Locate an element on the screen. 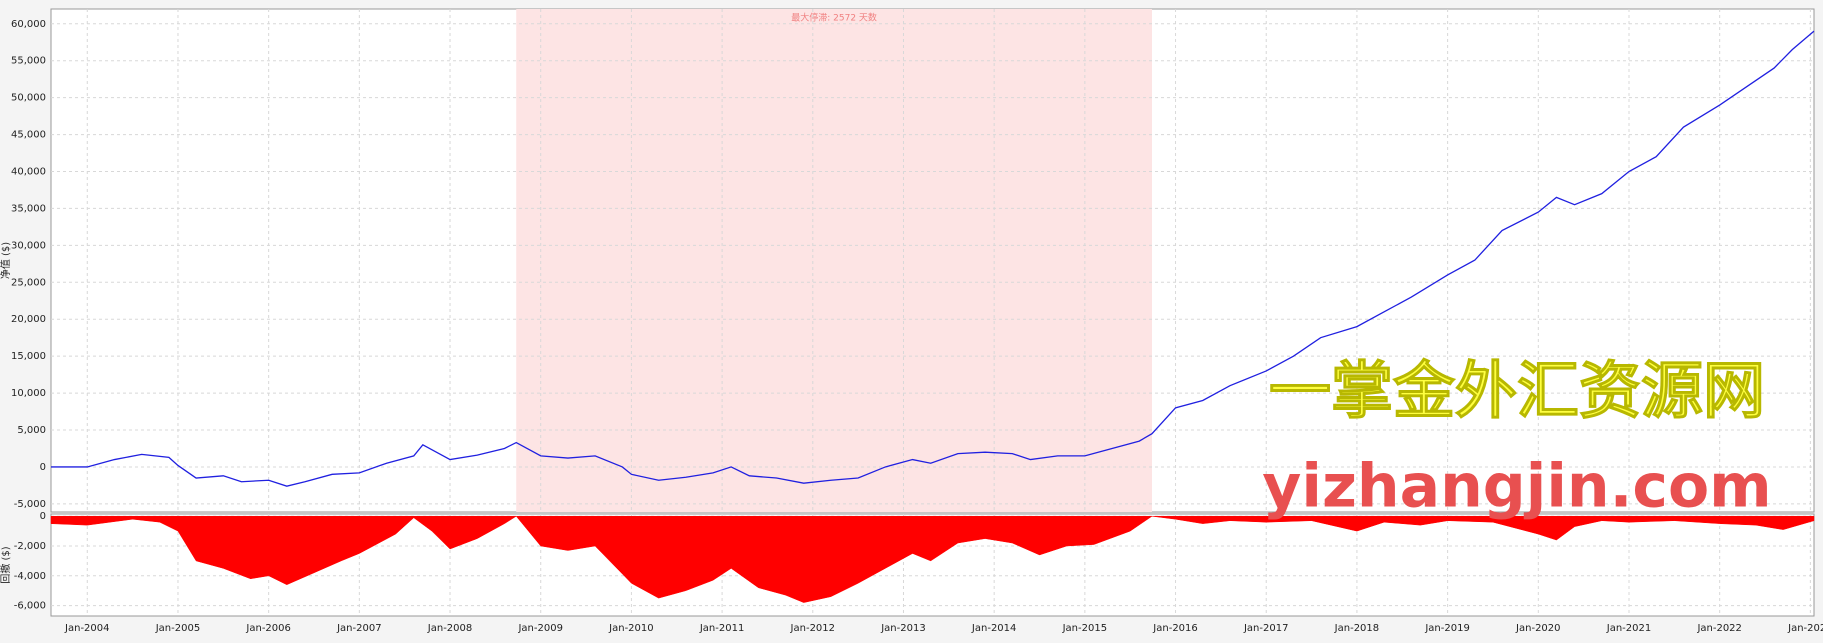 The width and height of the screenshot is (1823, 643). x-tick-label: Jan-2007 is located at coordinates (358, 628).